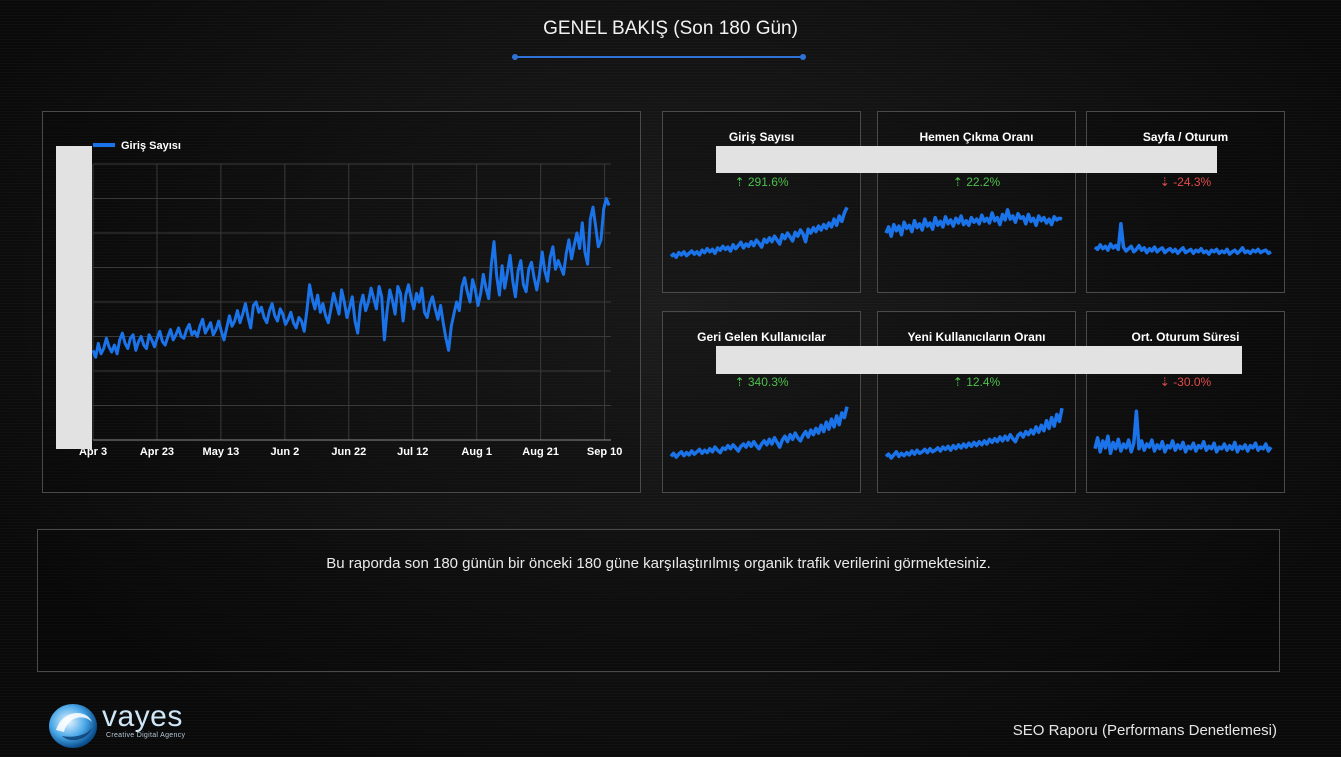  I want to click on kpi-title: Geri Gelen Kullanıcılar, so click(761, 337).